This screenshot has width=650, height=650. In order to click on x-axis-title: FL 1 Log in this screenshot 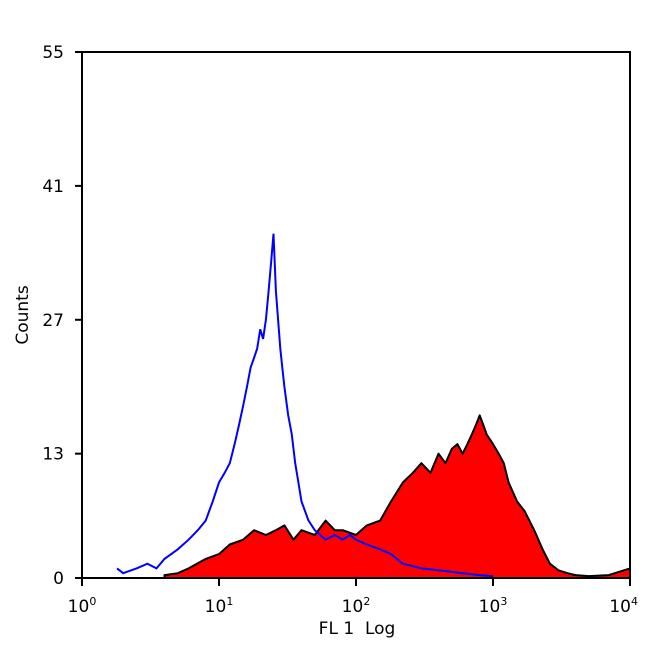, I will do `click(357, 629)`.